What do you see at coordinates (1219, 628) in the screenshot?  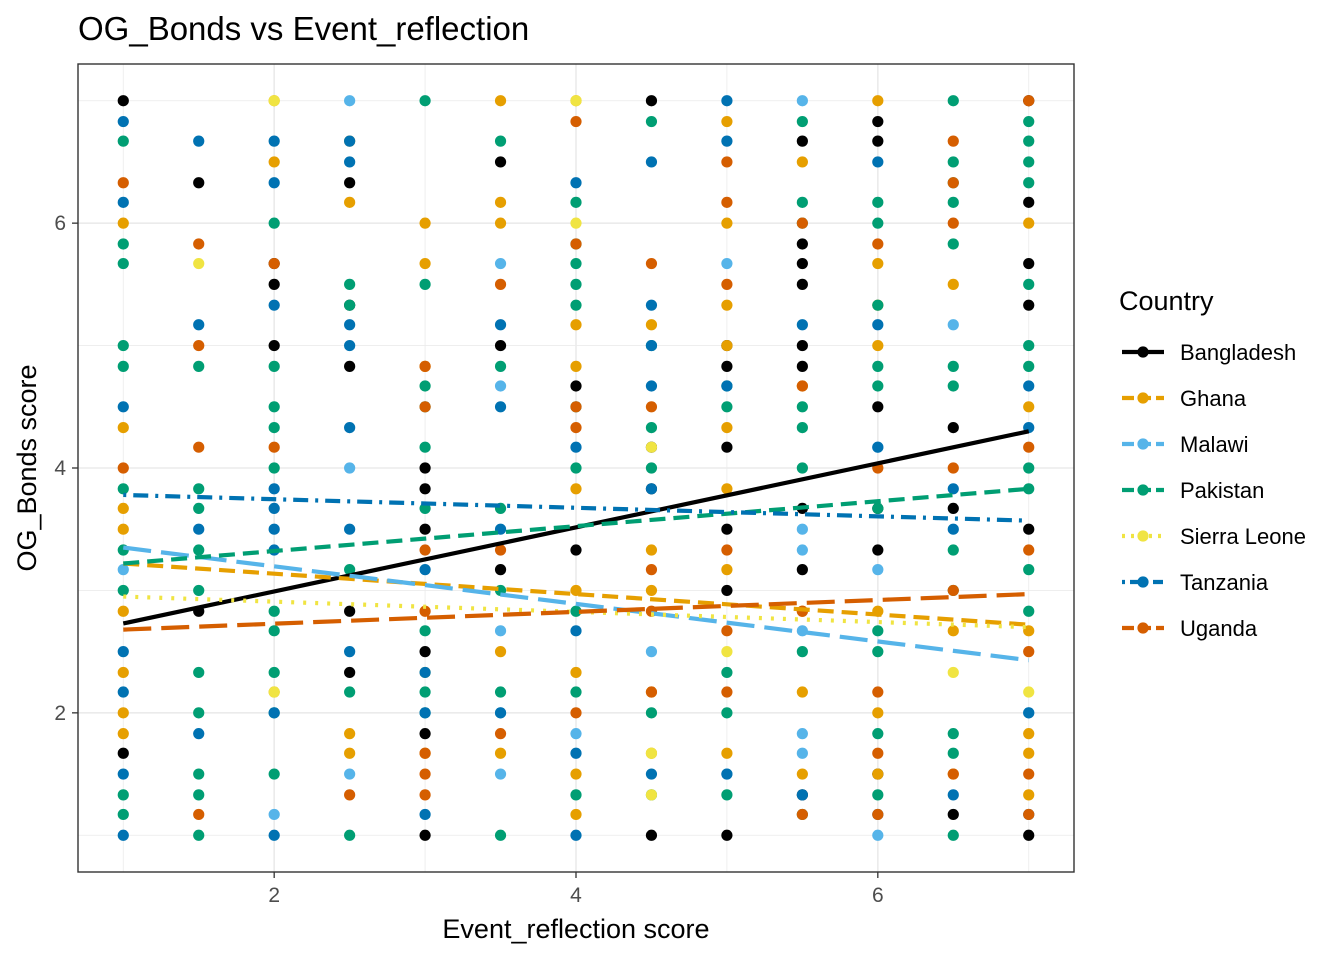 I see `legend-label: Uganda` at bounding box center [1219, 628].